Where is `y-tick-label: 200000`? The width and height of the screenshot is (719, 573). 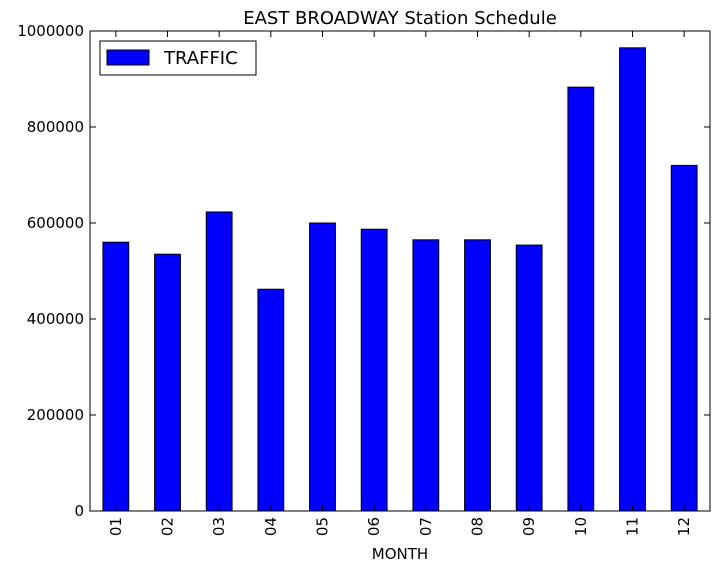 y-tick-label: 200000 is located at coordinates (55, 415).